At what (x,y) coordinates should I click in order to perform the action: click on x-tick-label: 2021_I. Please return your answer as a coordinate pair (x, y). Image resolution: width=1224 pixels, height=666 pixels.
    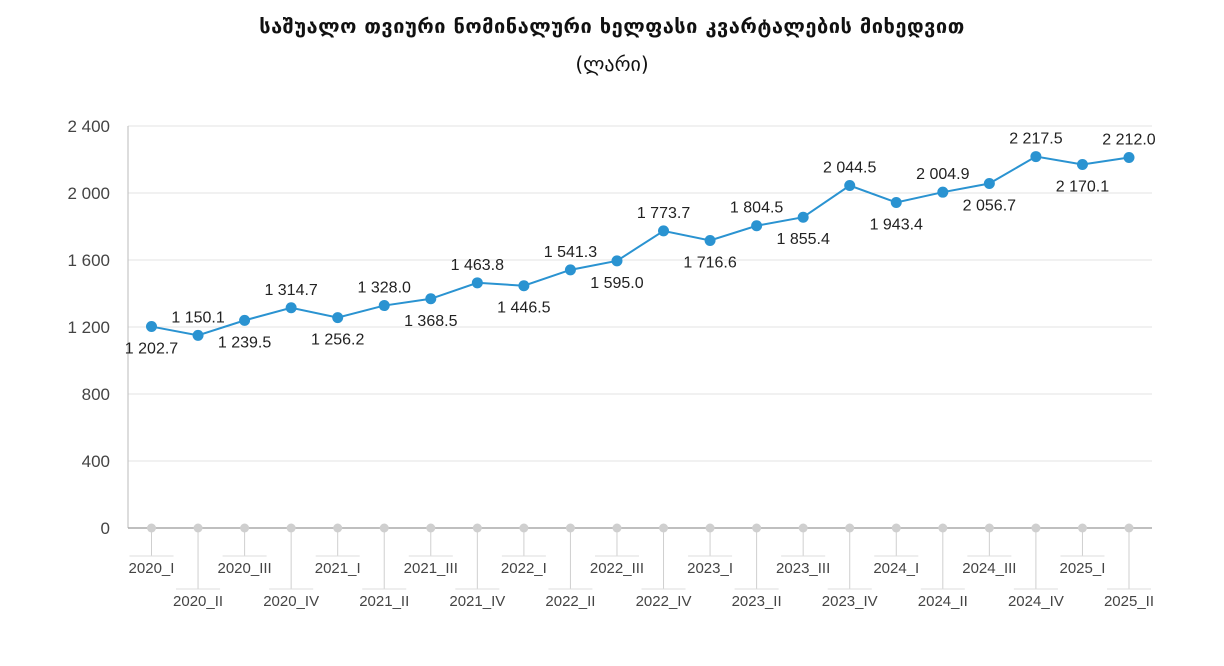
    Looking at the image, I should click on (338, 568).